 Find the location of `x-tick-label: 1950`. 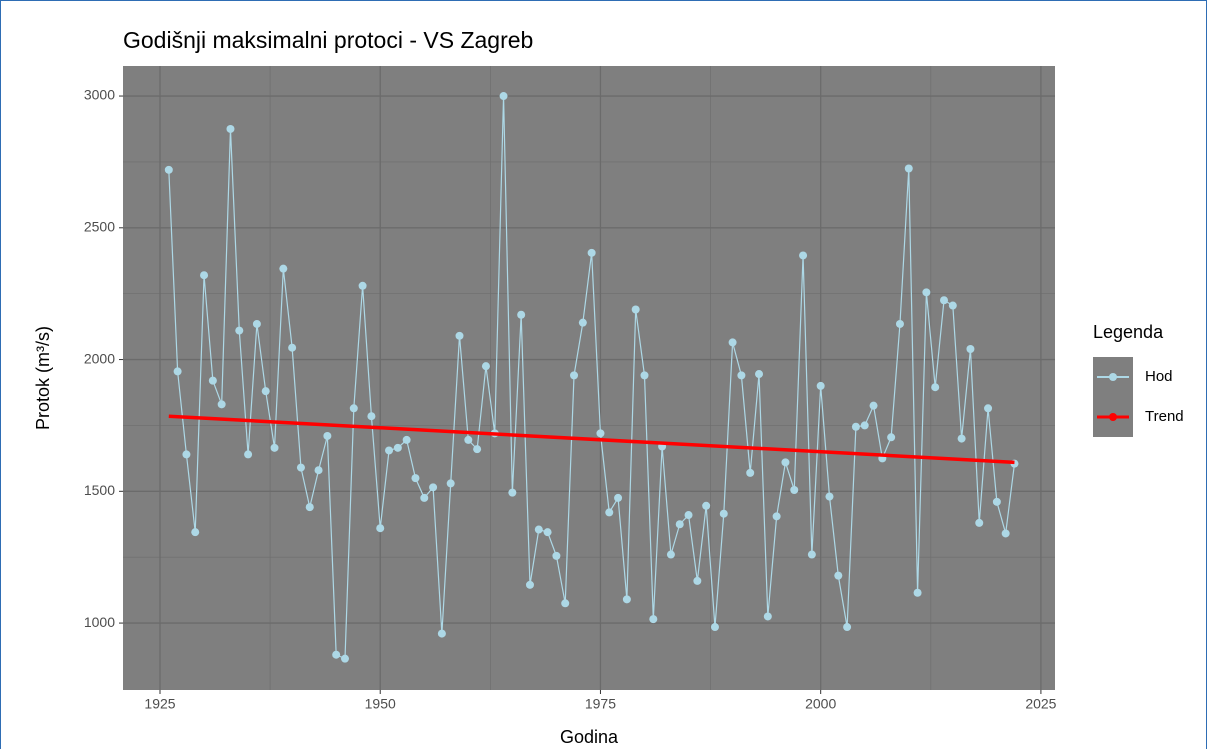

x-tick-label: 1950 is located at coordinates (380, 704).